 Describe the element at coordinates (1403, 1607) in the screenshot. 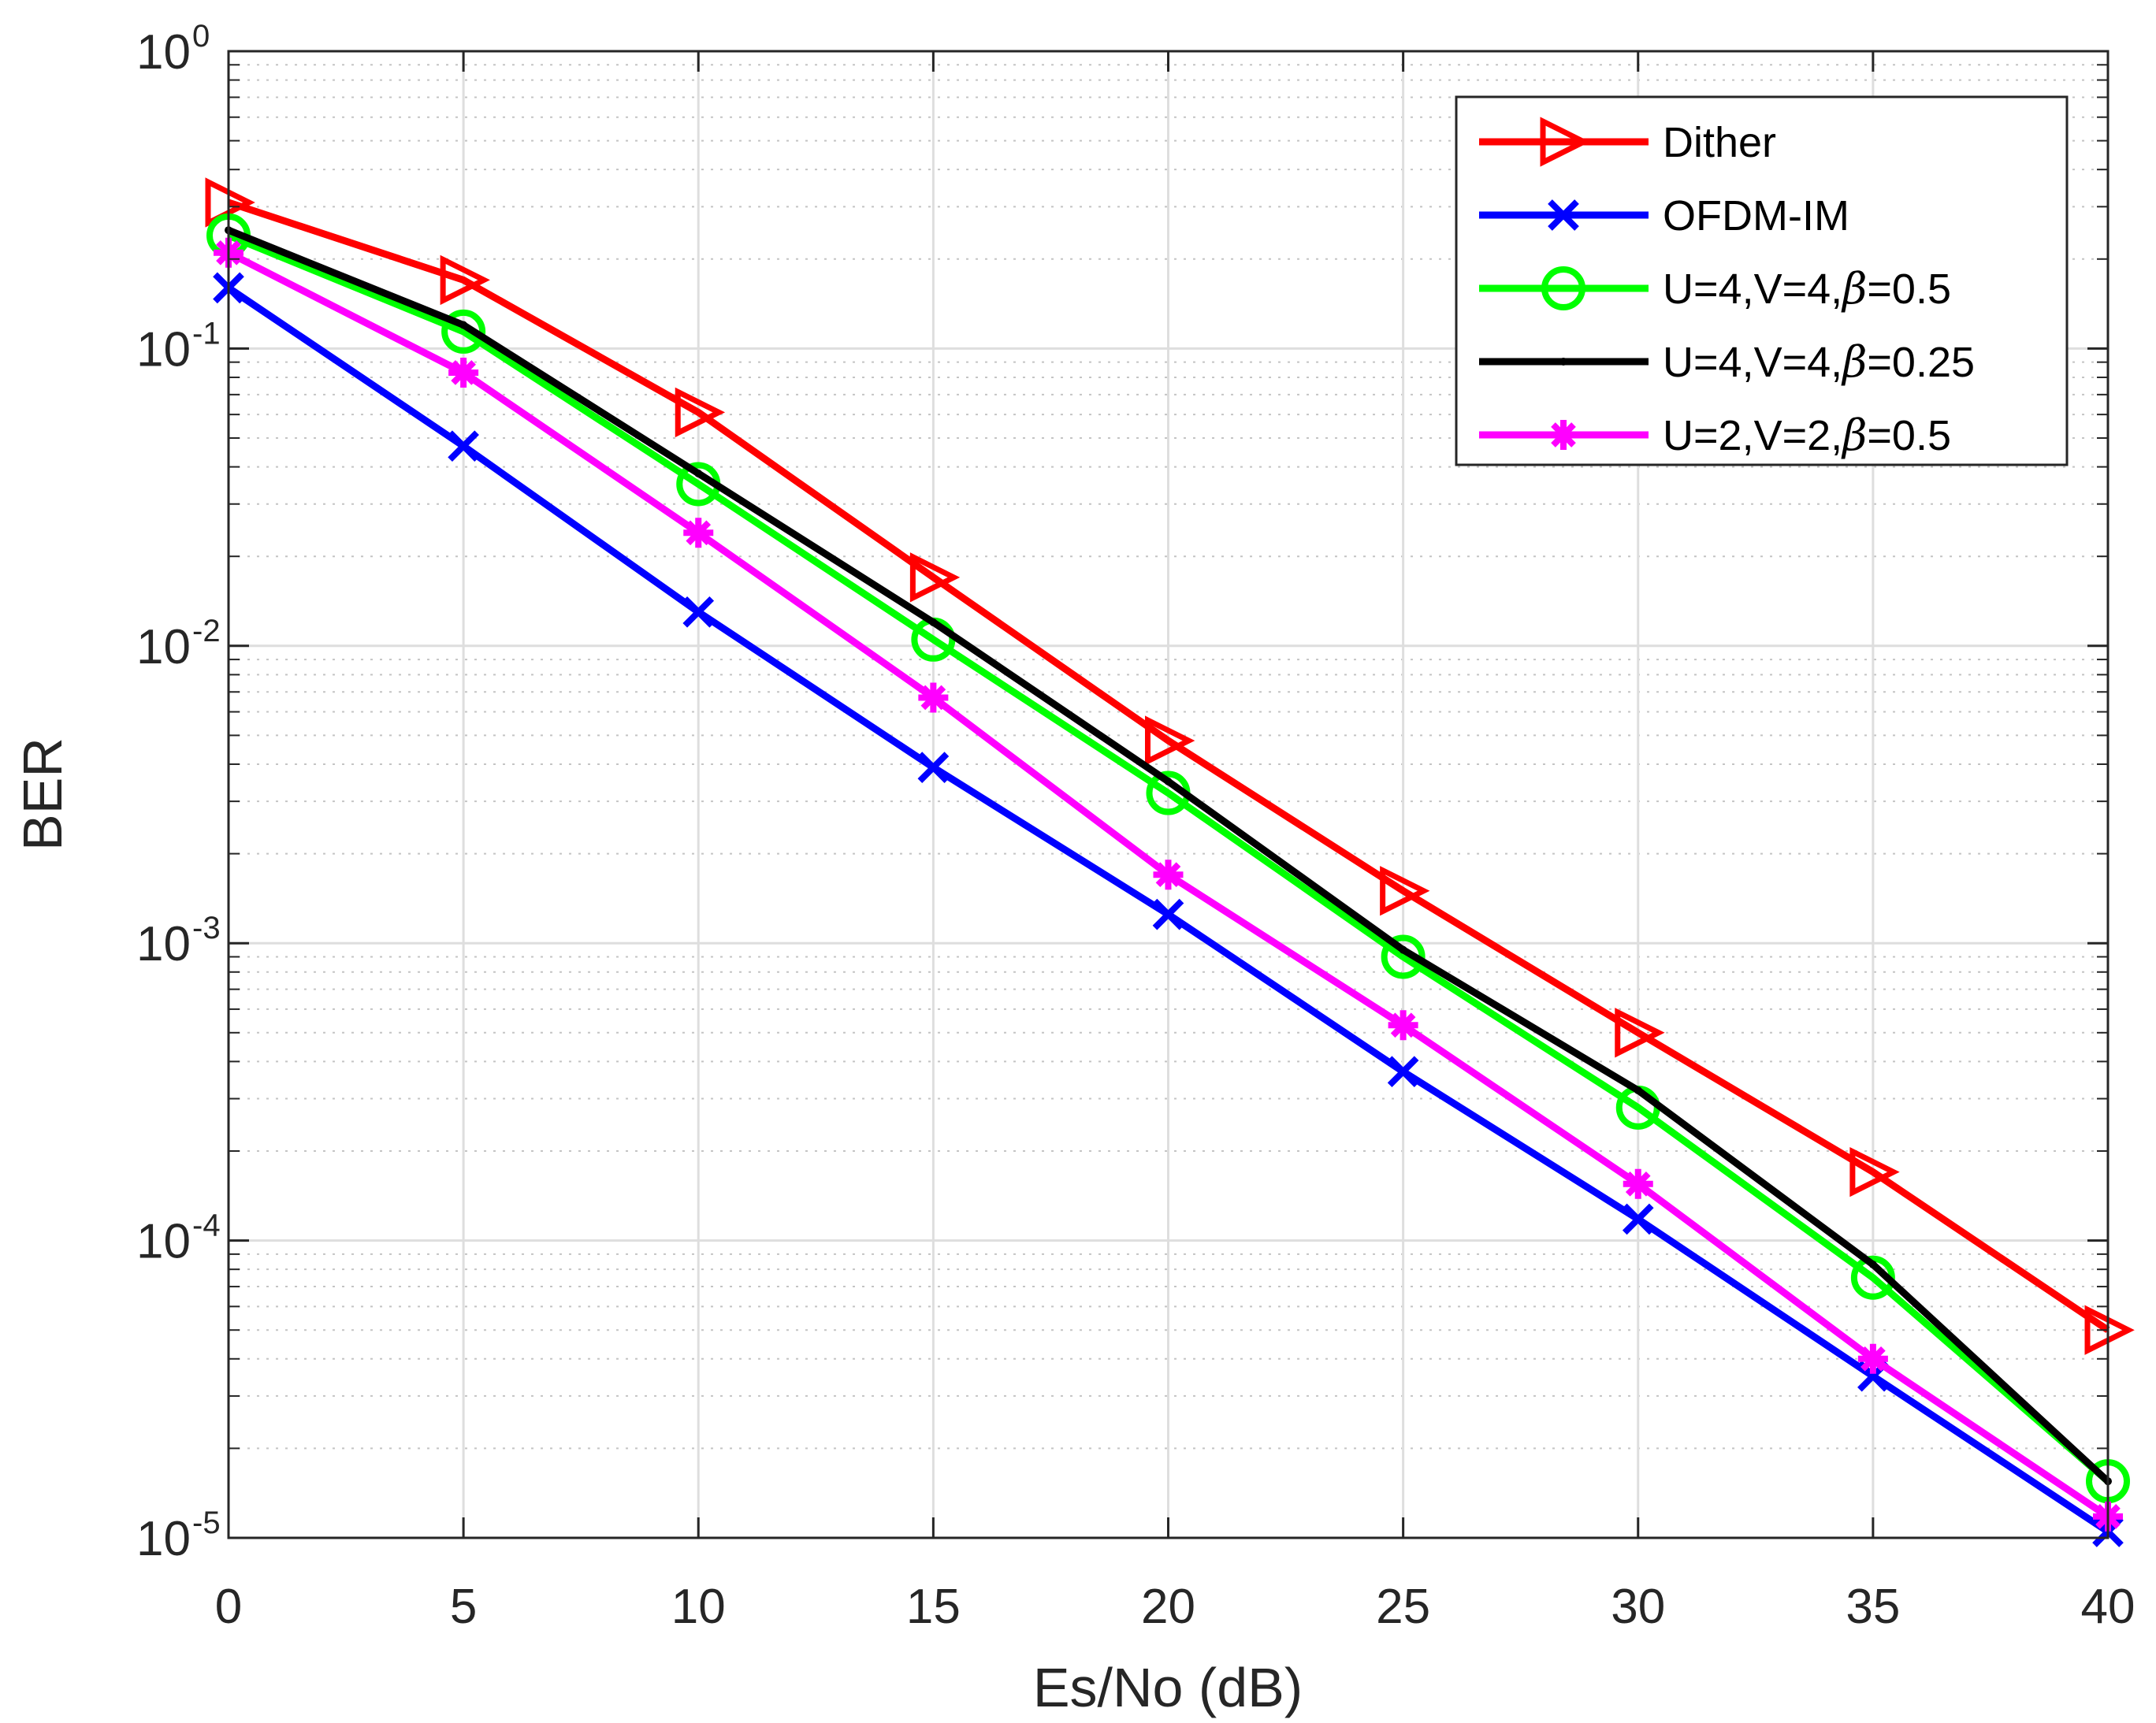

I see `x-tick-label: 25` at that location.